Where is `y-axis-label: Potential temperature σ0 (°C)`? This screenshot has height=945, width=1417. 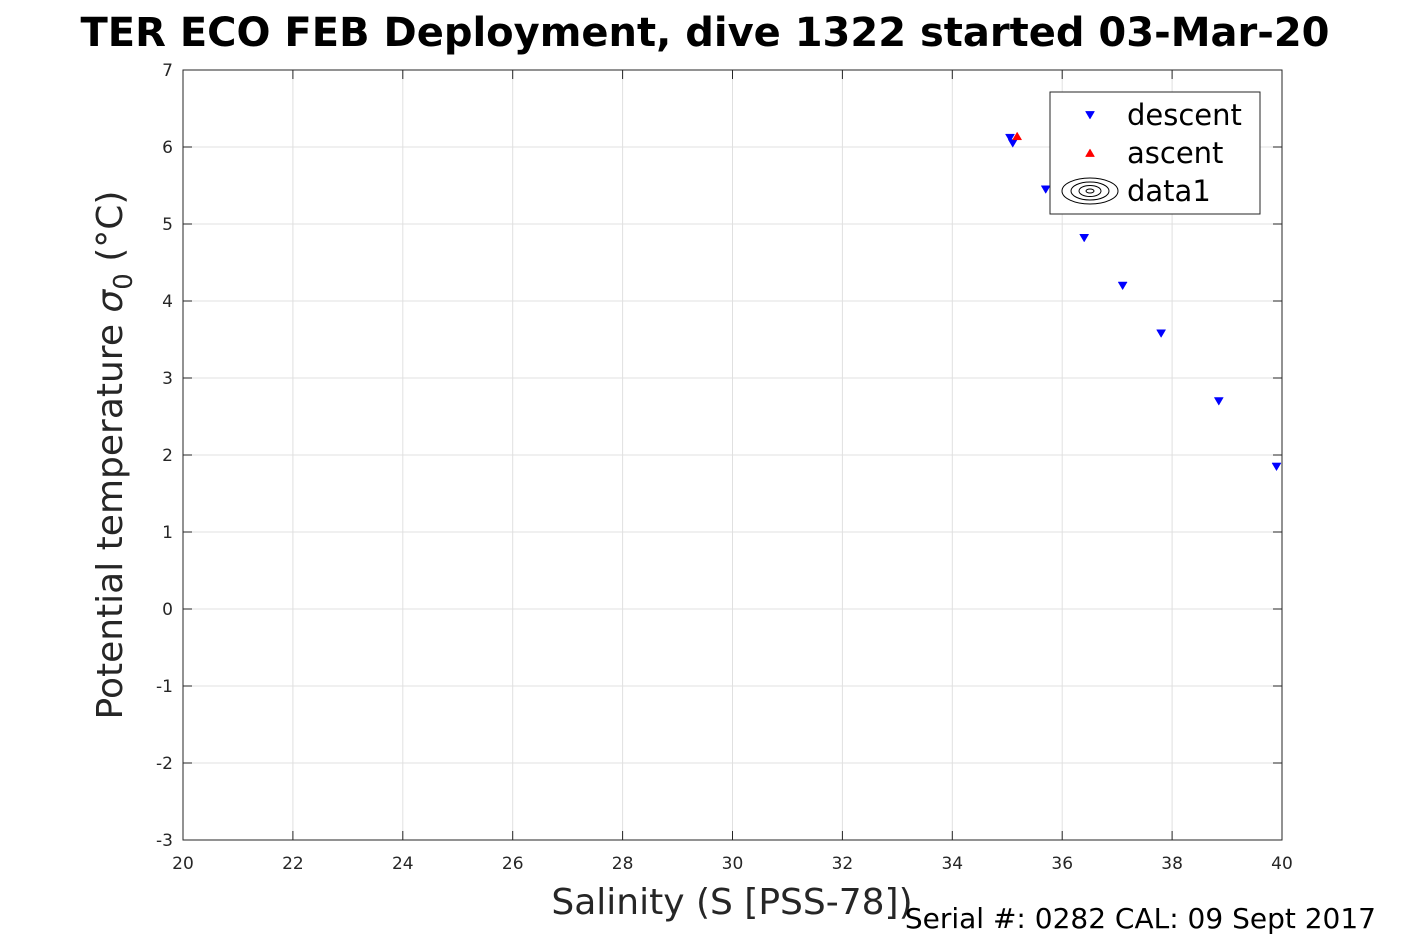
y-axis-label: Potential temperature σ0 (°C) is located at coordinates (114, 455).